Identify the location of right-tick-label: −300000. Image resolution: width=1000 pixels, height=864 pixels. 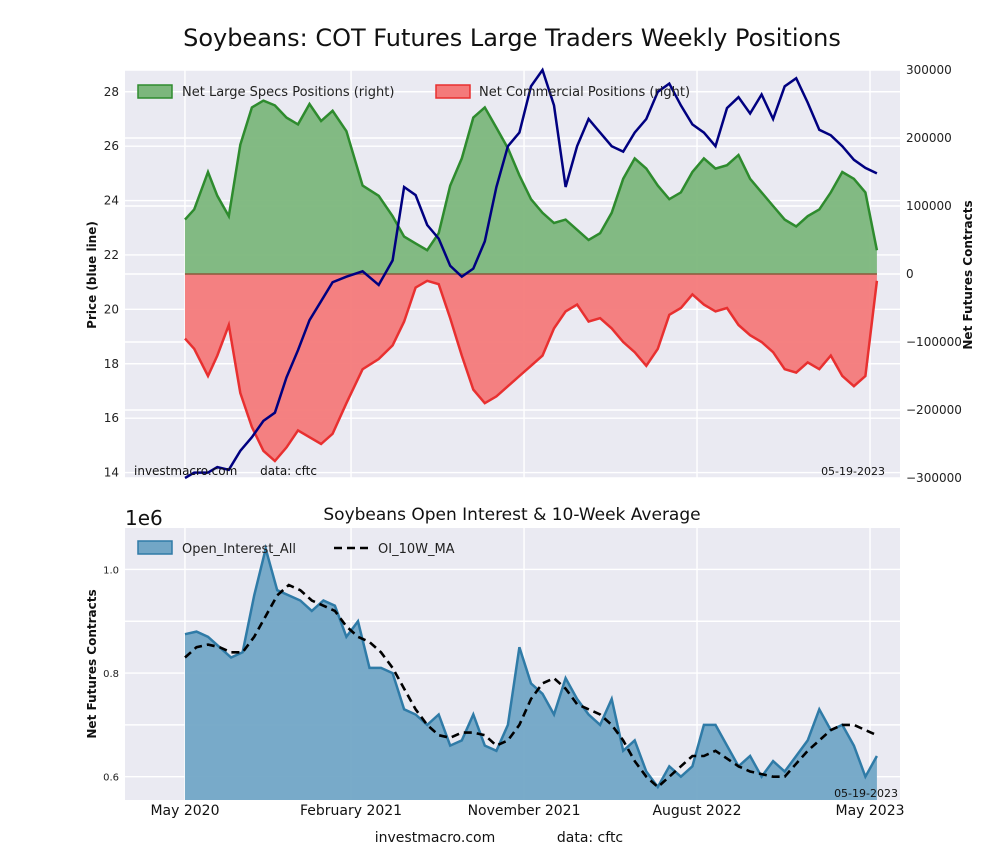
(934, 478).